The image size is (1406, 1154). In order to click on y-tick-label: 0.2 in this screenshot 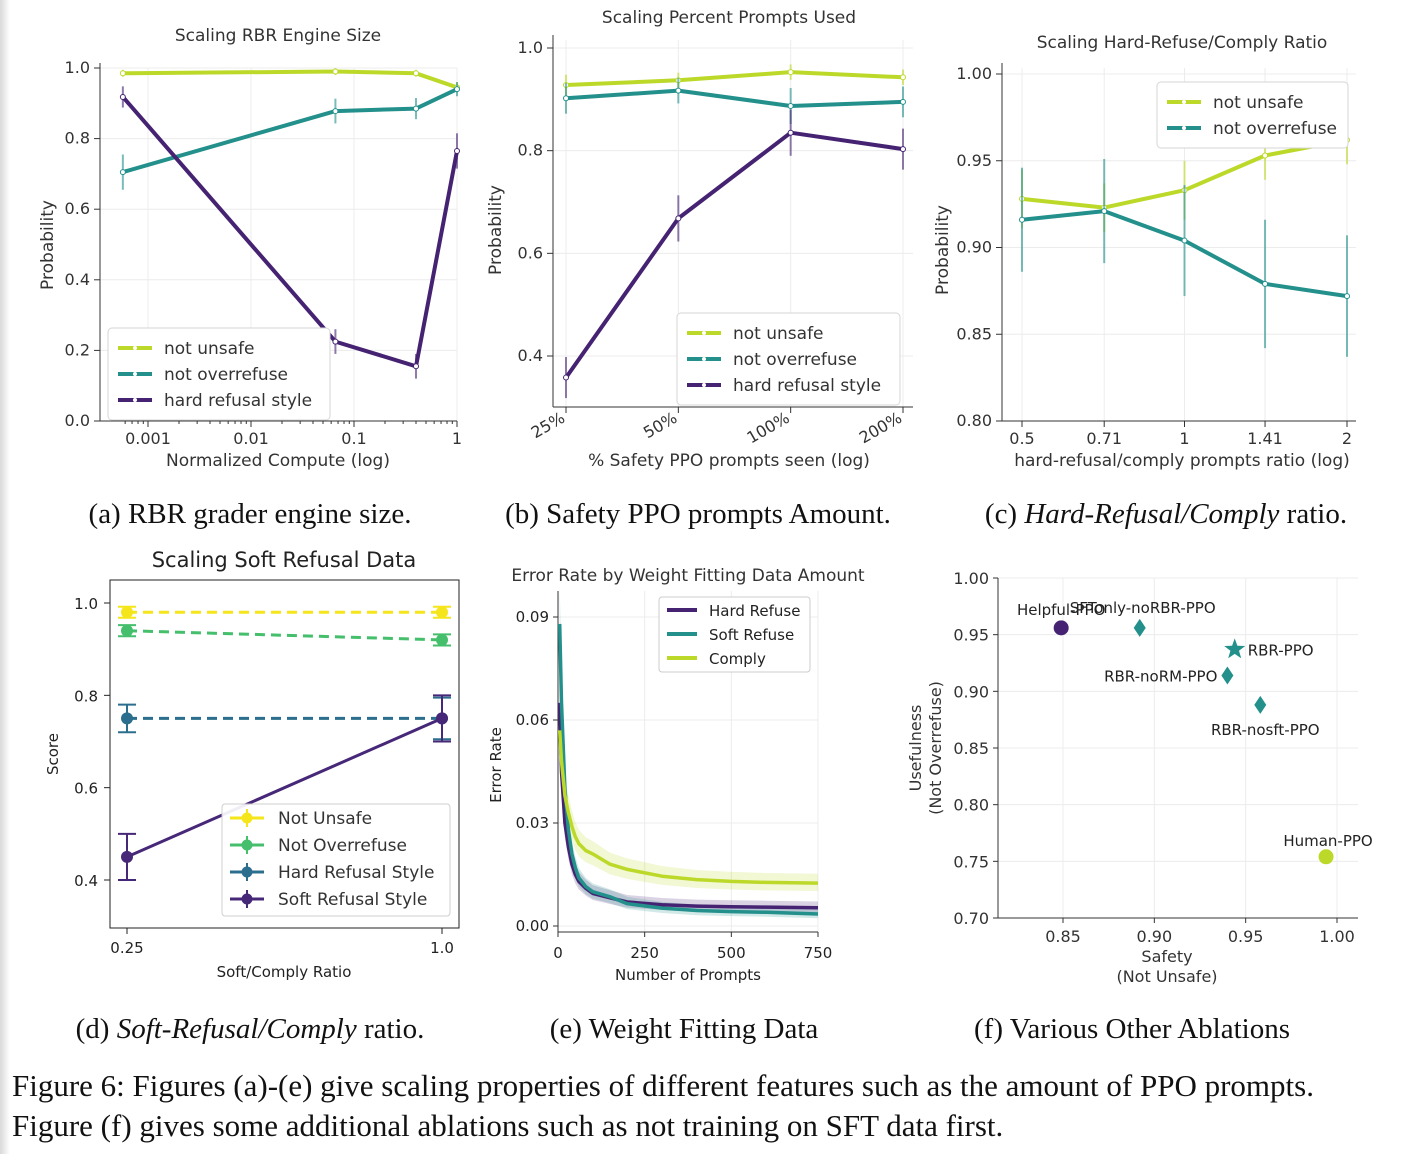, I will do `click(77, 349)`.